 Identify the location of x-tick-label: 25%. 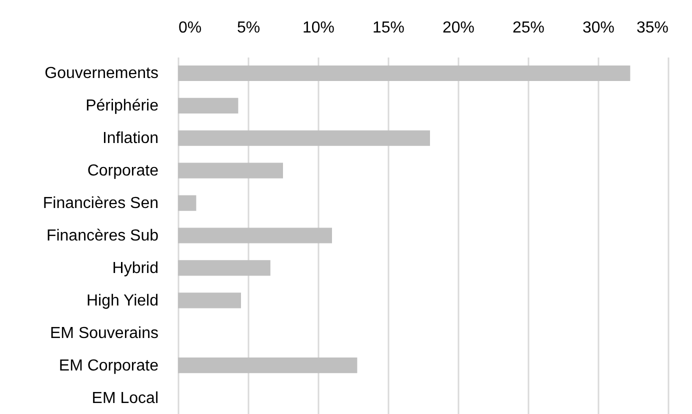
(528, 28).